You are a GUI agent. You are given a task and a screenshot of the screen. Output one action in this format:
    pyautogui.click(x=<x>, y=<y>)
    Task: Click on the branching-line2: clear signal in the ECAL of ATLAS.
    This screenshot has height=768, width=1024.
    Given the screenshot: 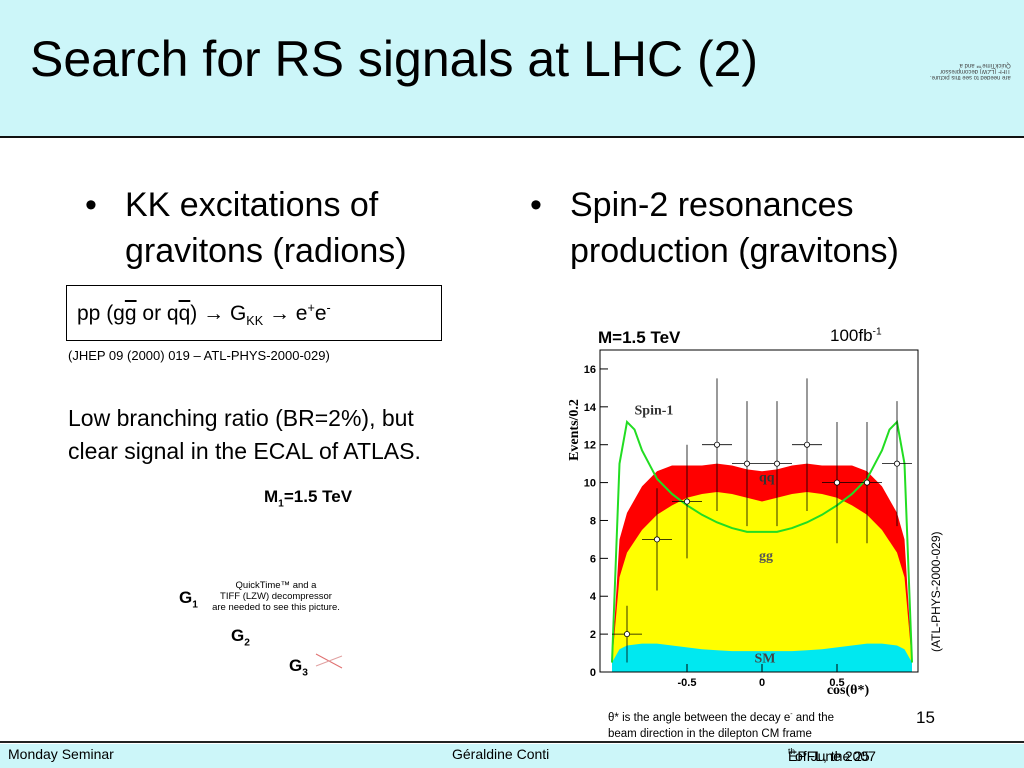 What is the action you would take?
    pyautogui.click(x=244, y=451)
    